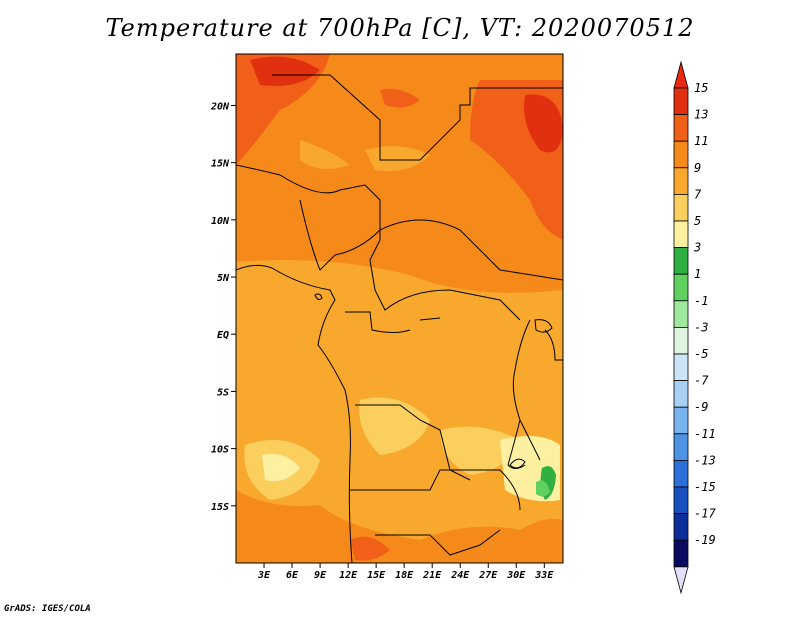 Image resolution: width=800 pixels, height=618 pixels. I want to click on lon-tick-label: 12E, so click(348, 575).